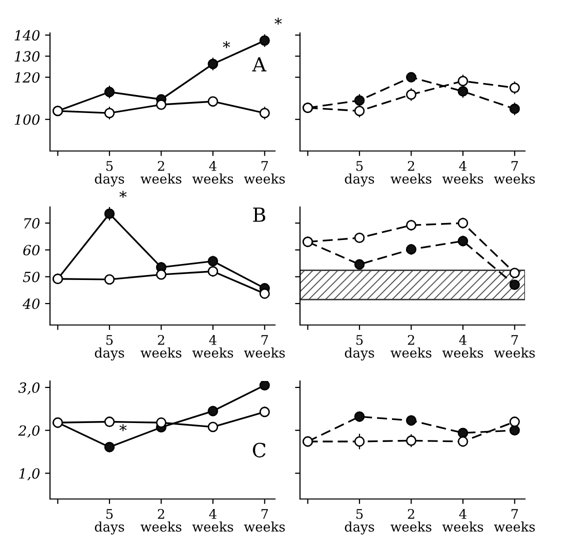 This screenshot has width=566, height=543. I want to click on y-tick-label: 50, so click(31, 277).